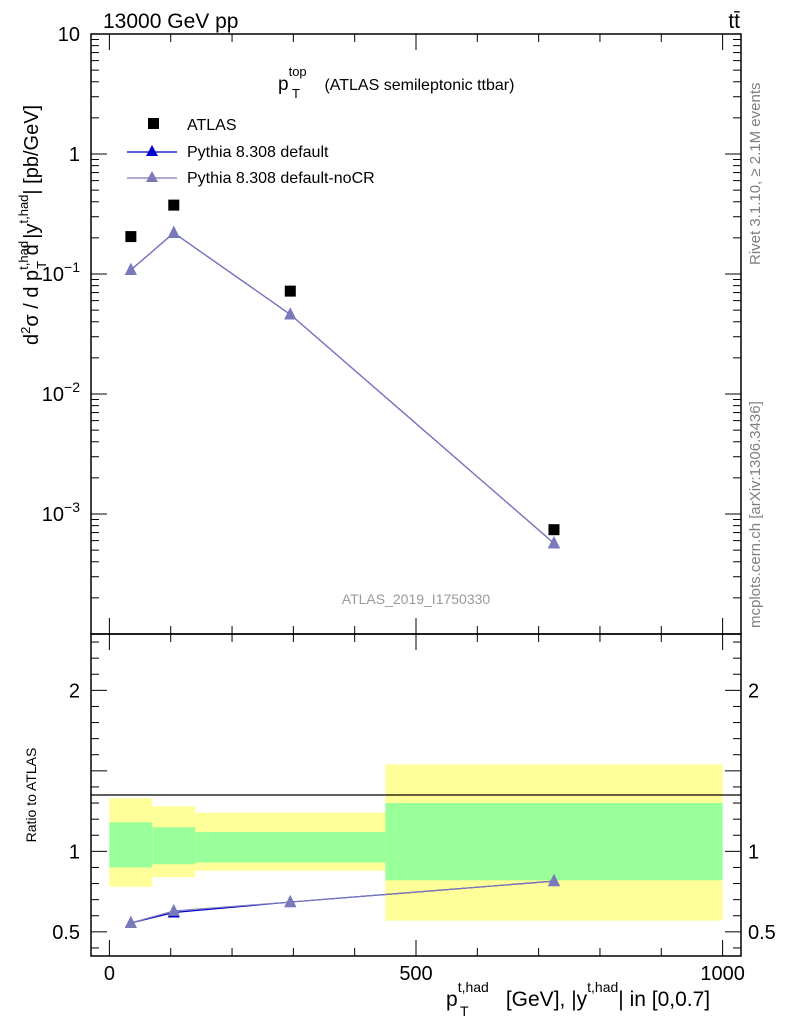 This screenshot has width=786, height=1024. I want to click on ratio-y-tick-label-left: 2, so click(74, 691).